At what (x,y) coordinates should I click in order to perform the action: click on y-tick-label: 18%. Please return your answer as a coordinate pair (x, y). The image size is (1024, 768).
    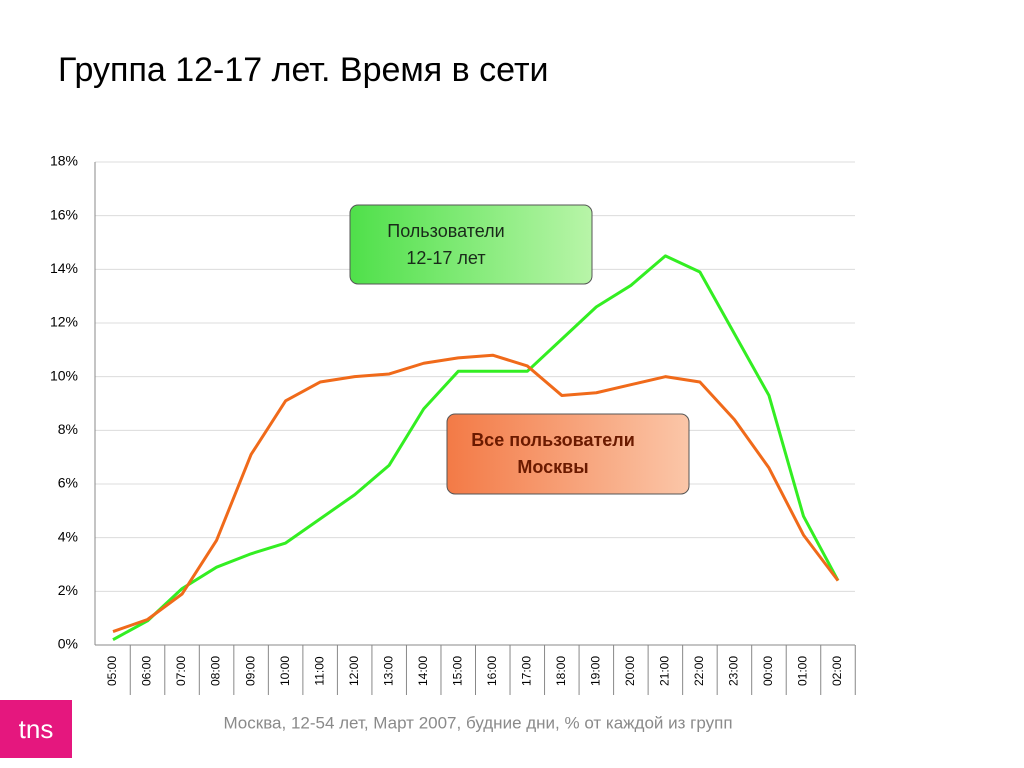
    Looking at the image, I should click on (64, 161).